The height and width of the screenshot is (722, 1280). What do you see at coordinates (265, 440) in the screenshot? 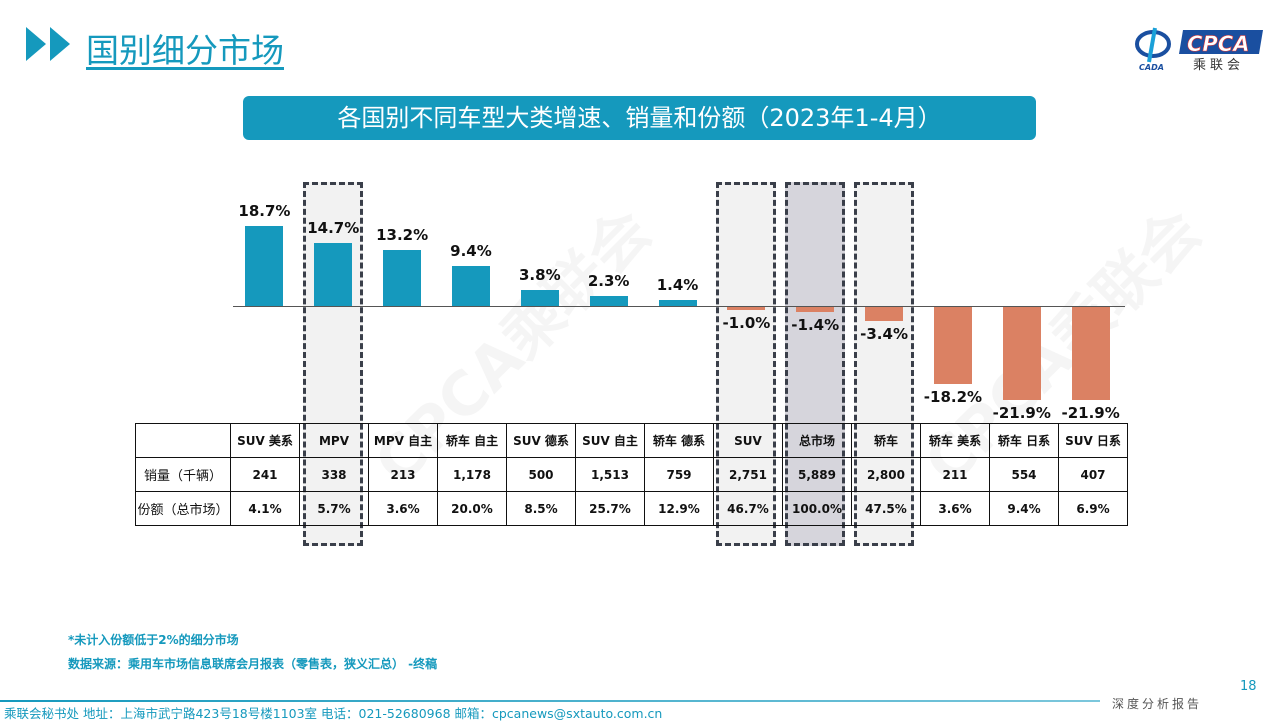
I see `column-header: SUV 美系` at bounding box center [265, 440].